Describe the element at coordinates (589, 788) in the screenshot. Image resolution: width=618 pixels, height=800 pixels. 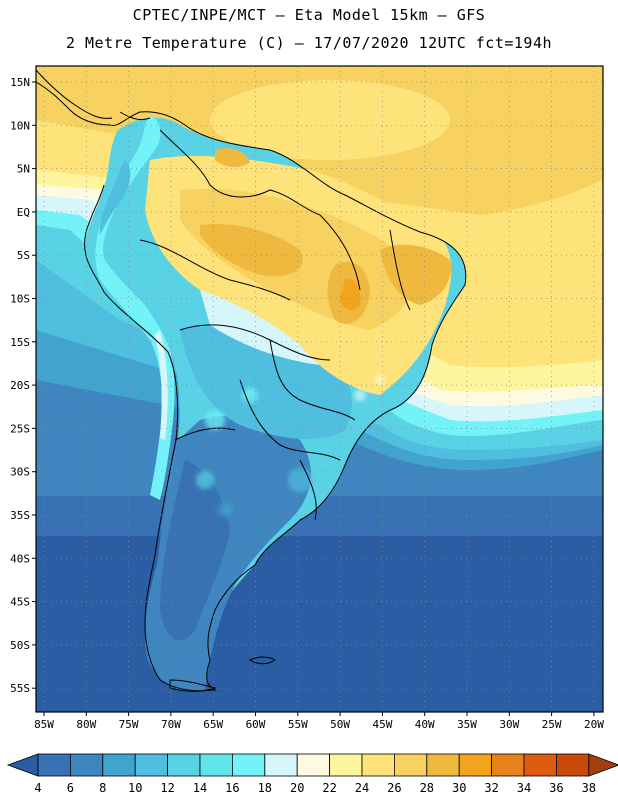
I see `colorbar-label: 38` at that location.